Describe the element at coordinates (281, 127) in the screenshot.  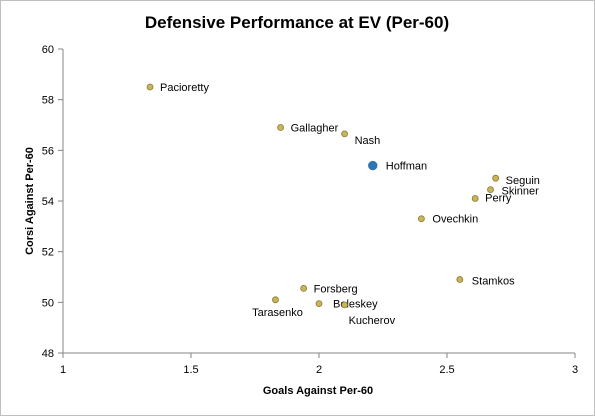
I see `data-point-gallagher` at that location.